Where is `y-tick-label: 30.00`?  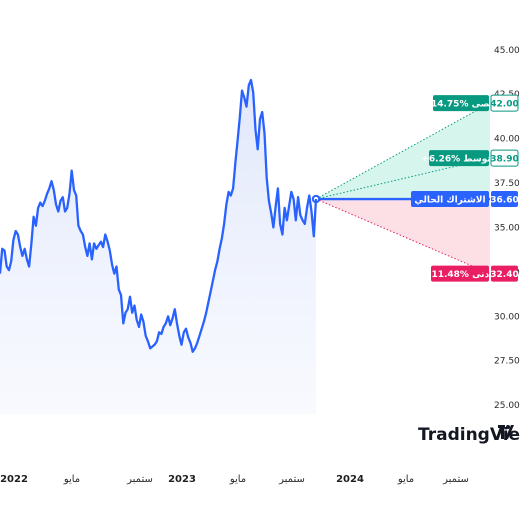
y-tick-label: 30.00 is located at coordinates (507, 317).